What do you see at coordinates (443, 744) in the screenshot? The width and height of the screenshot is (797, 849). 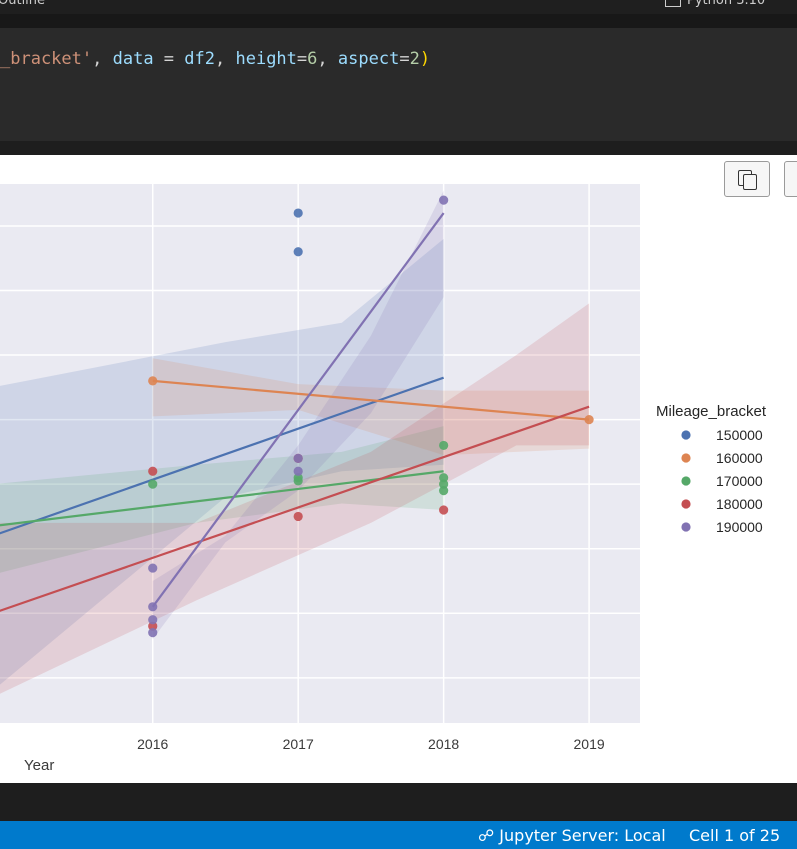 I see `x-tick-label: 2018` at bounding box center [443, 744].